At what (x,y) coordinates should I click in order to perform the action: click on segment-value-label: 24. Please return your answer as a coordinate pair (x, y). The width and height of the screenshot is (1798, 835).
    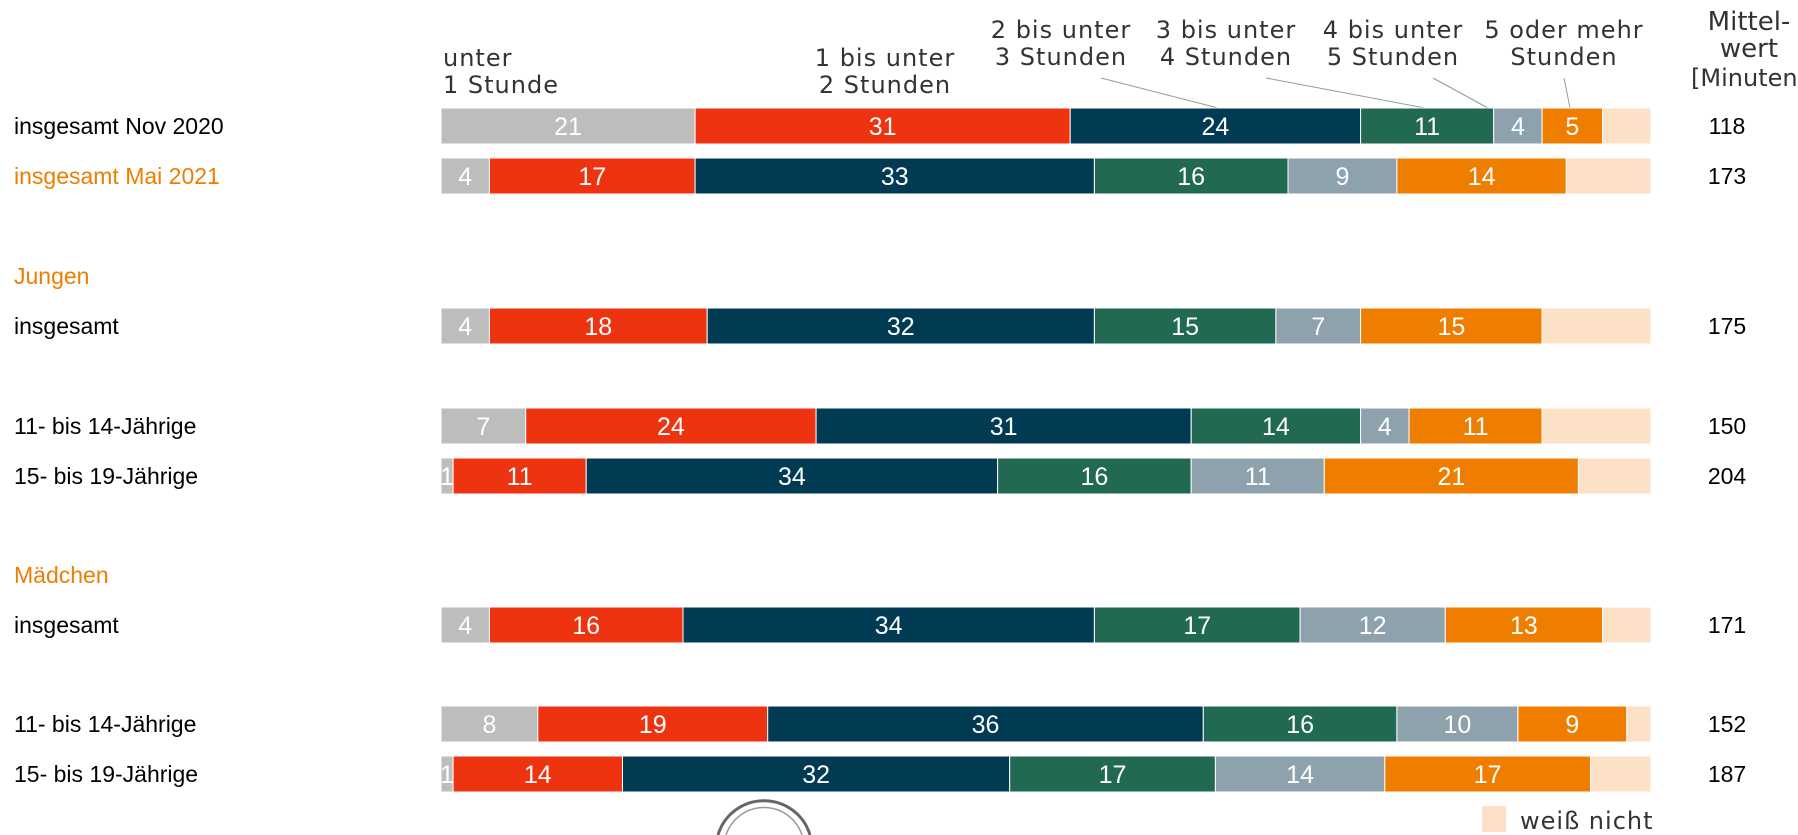
    Looking at the image, I should click on (671, 427).